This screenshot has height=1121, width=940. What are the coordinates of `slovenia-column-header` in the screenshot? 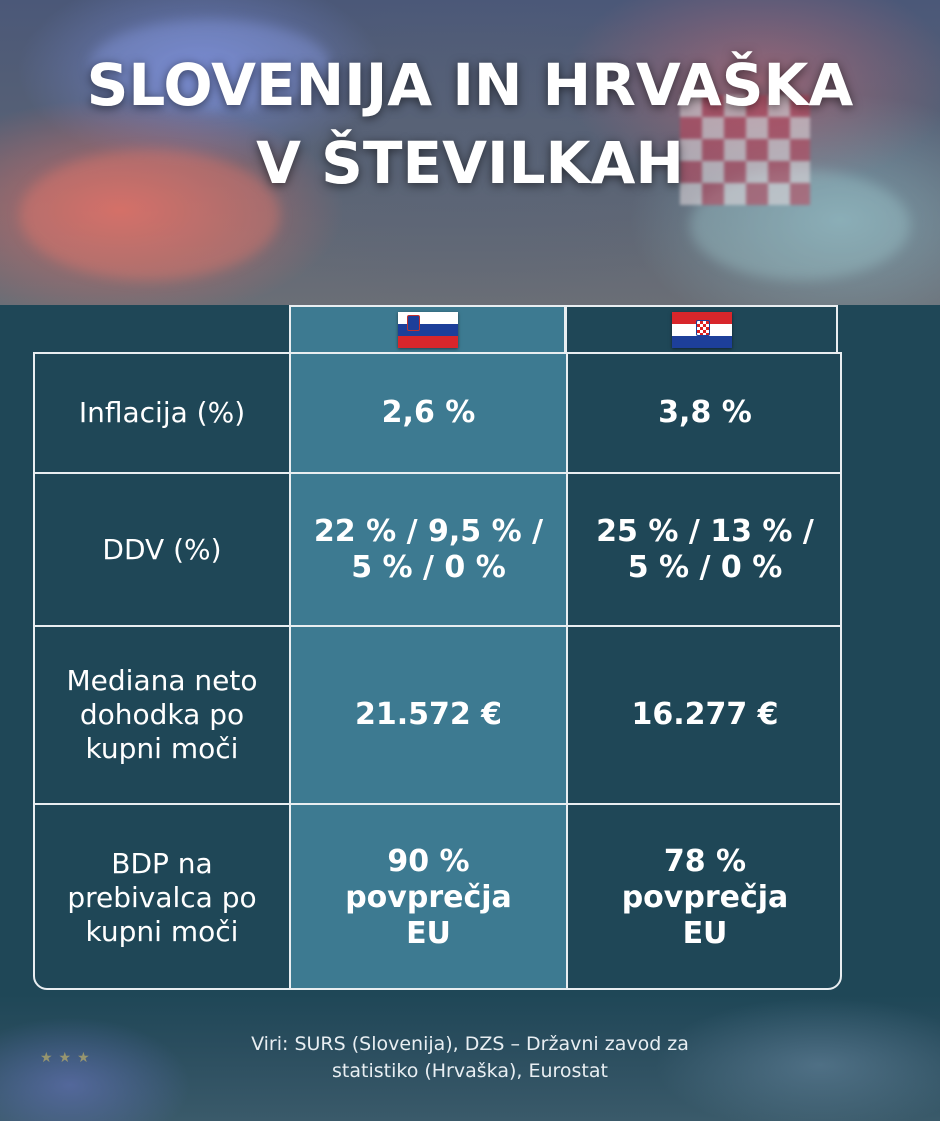 It's located at (427, 329).